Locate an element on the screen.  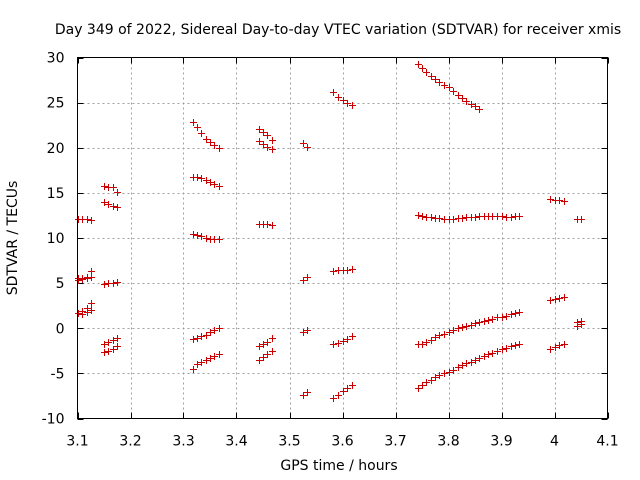
x-tick-label: 4 is located at coordinates (554, 442).